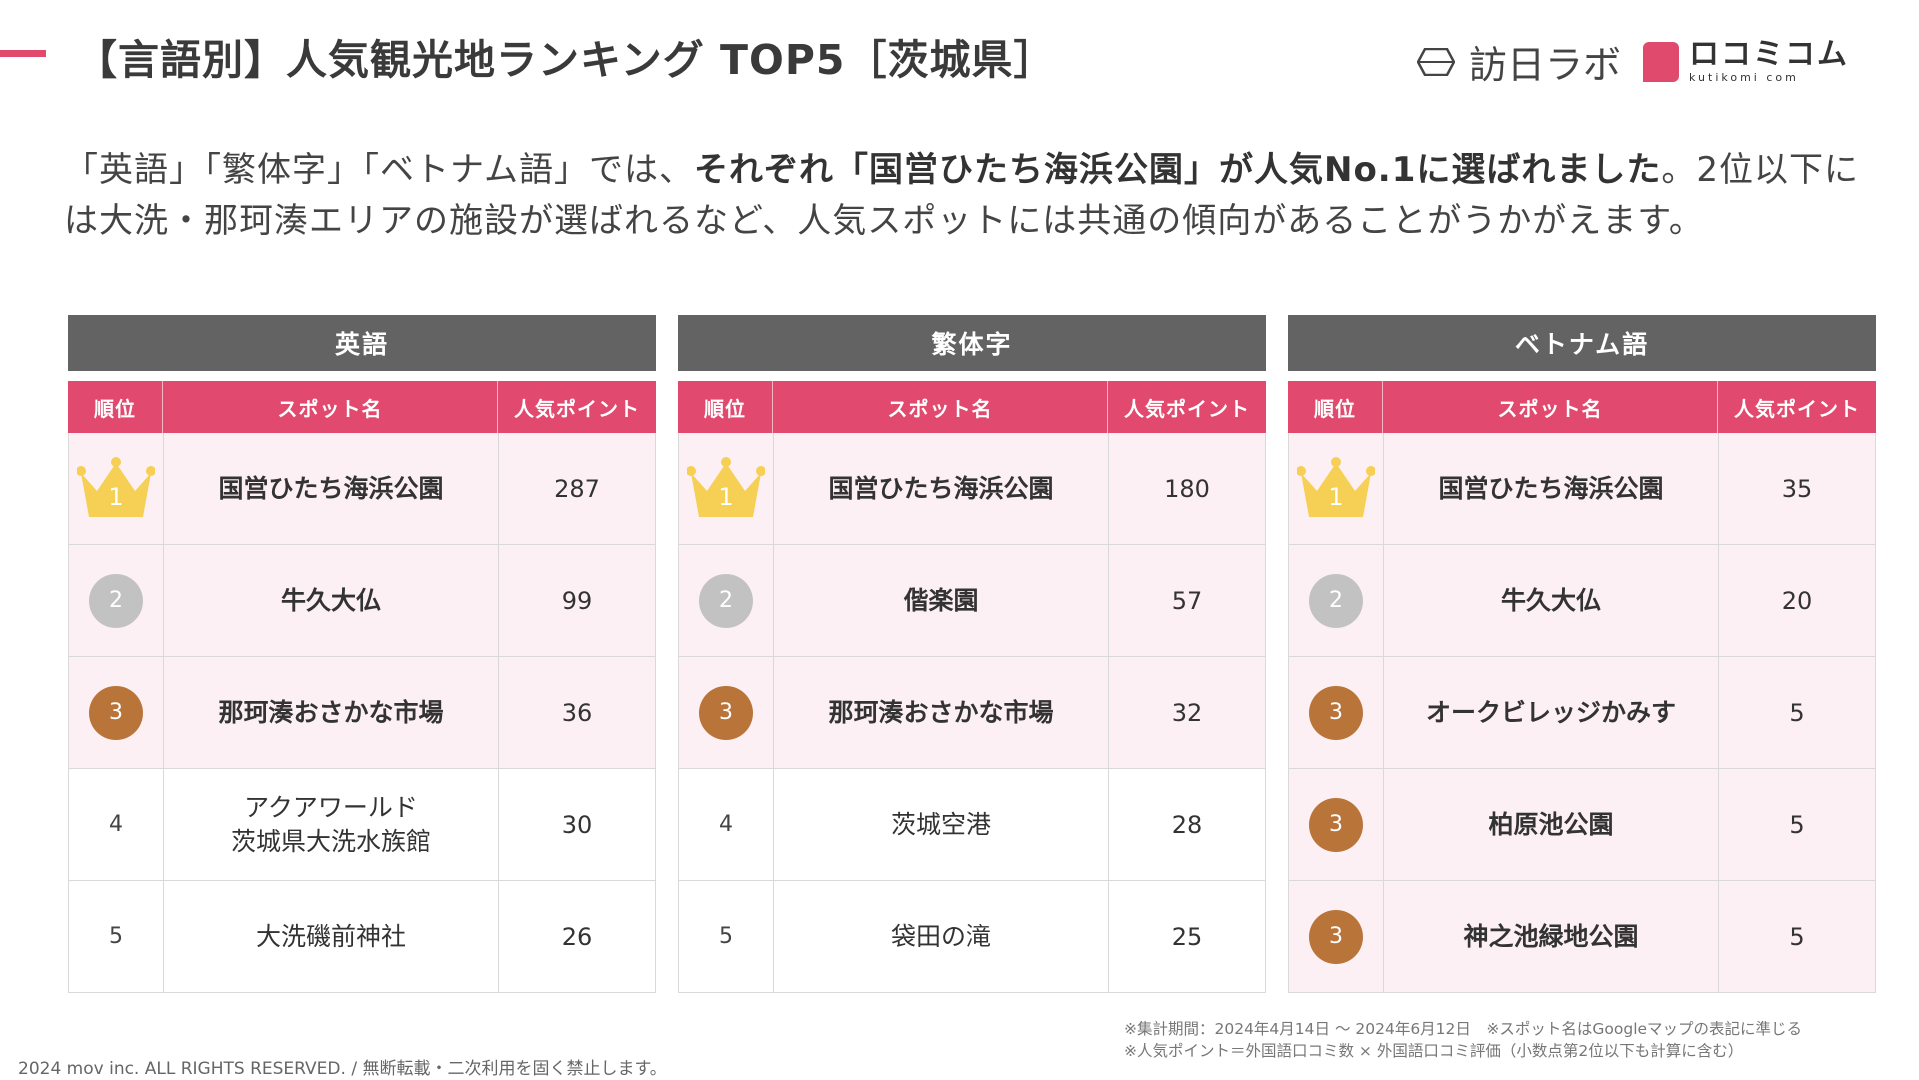 The height and width of the screenshot is (1080, 1919). I want to click on points-cell: 36, so click(577, 712).